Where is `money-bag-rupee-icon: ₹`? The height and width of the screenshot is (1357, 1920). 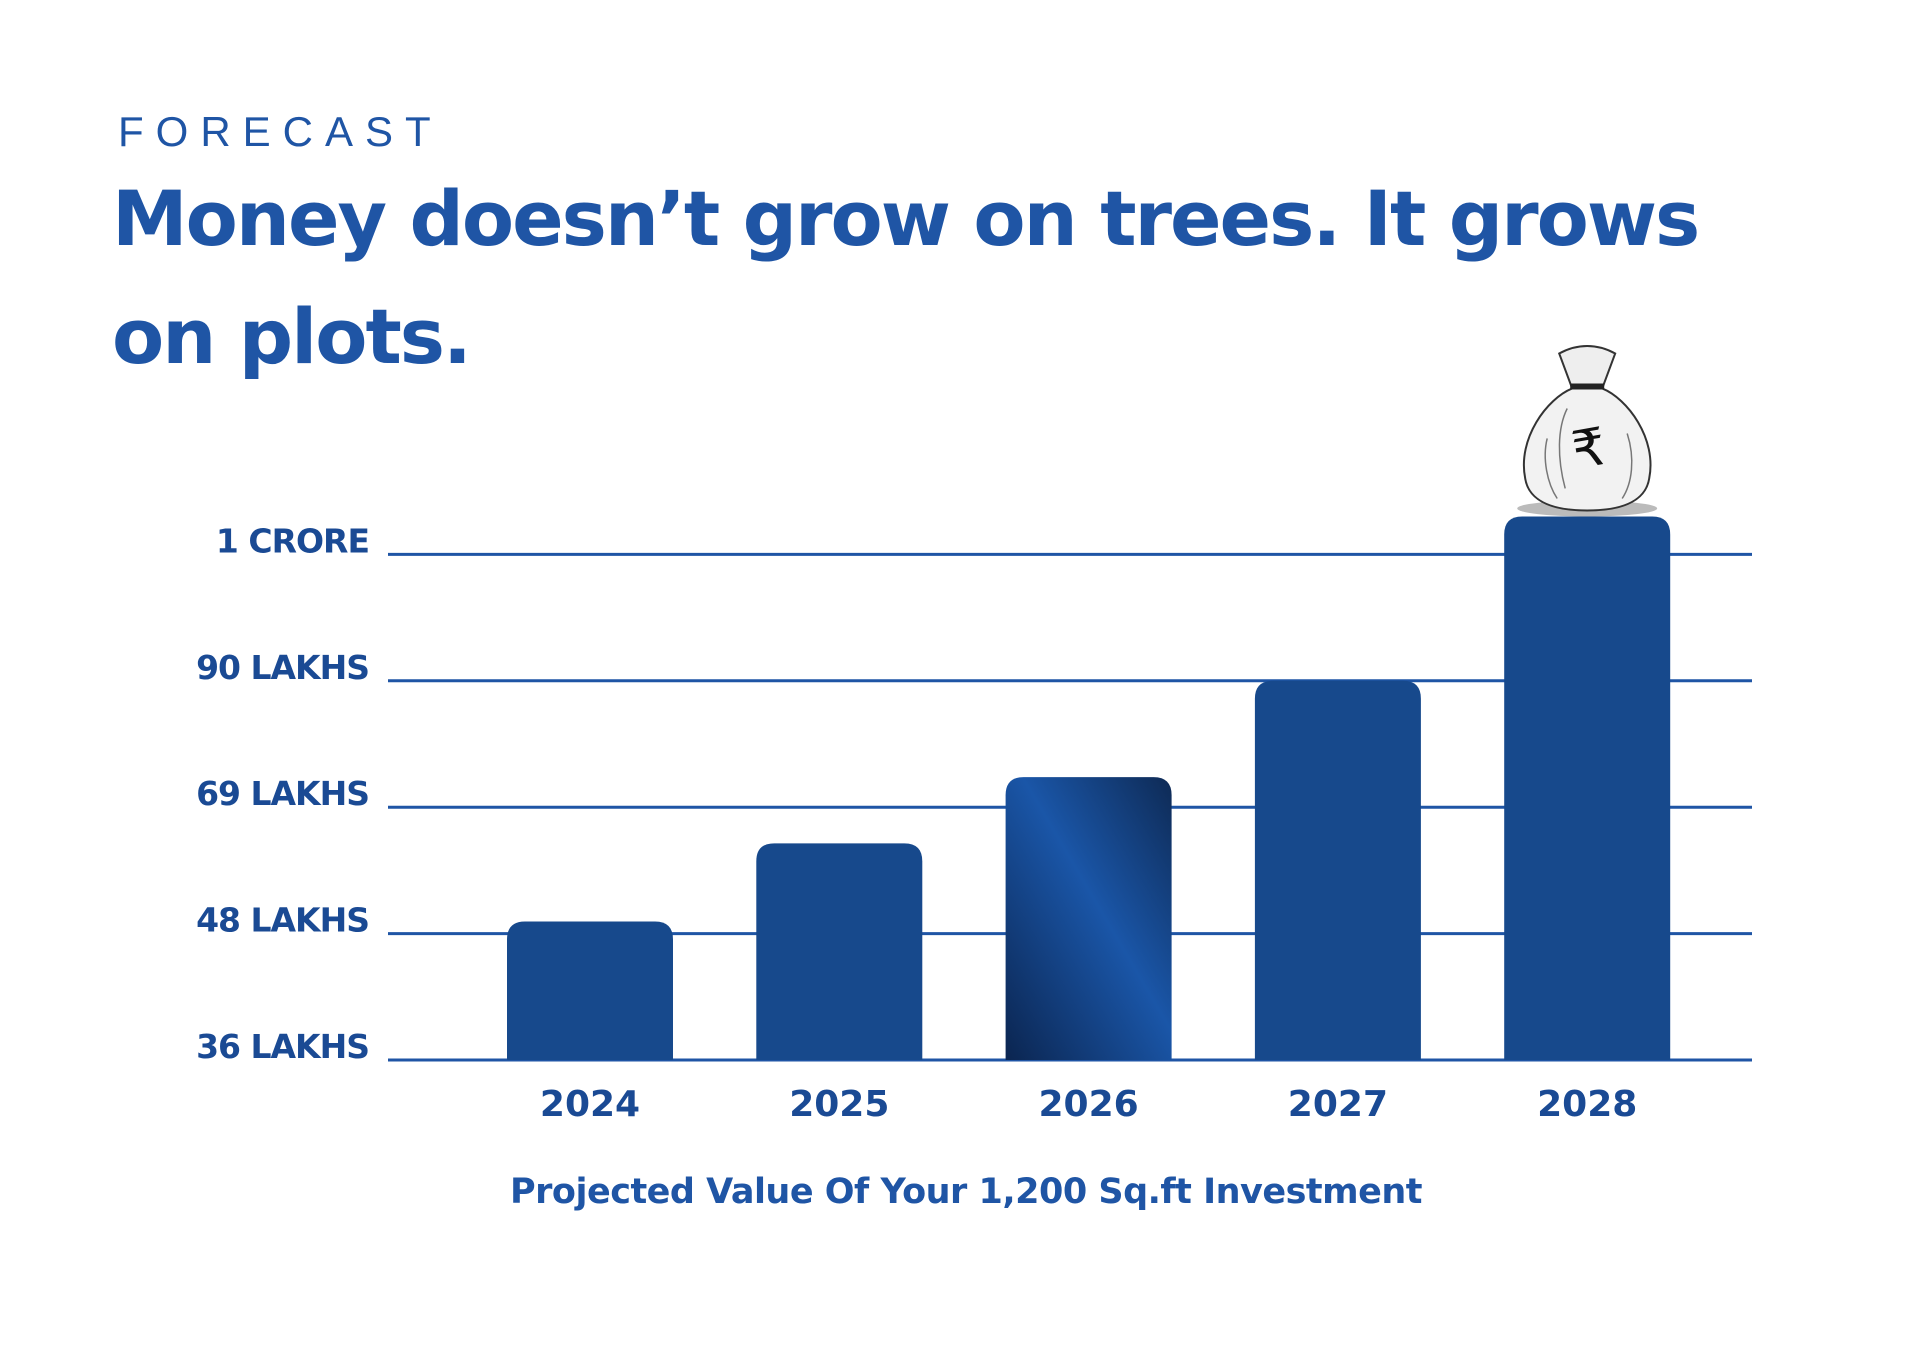 money-bag-rupee-icon: ₹ is located at coordinates (1587, 430).